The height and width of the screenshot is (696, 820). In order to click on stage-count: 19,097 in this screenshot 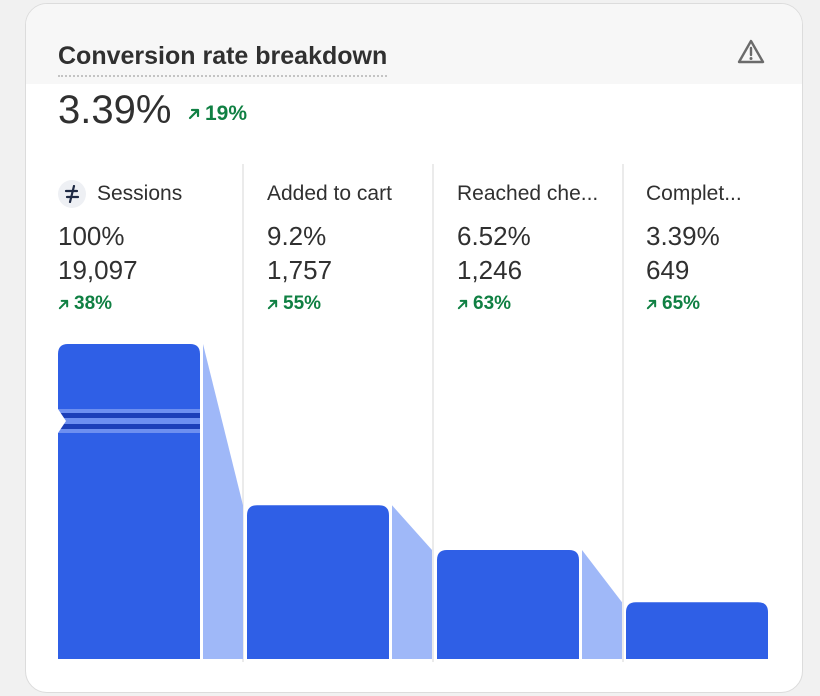, I will do `click(98, 270)`.